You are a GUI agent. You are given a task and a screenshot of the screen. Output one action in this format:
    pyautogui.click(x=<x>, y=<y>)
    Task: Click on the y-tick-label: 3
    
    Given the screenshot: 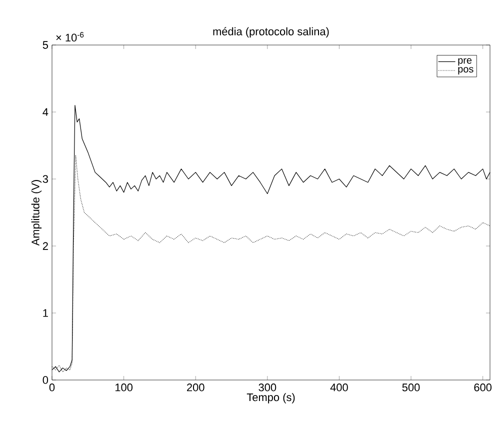 What is the action you would take?
    pyautogui.click(x=45, y=179)
    